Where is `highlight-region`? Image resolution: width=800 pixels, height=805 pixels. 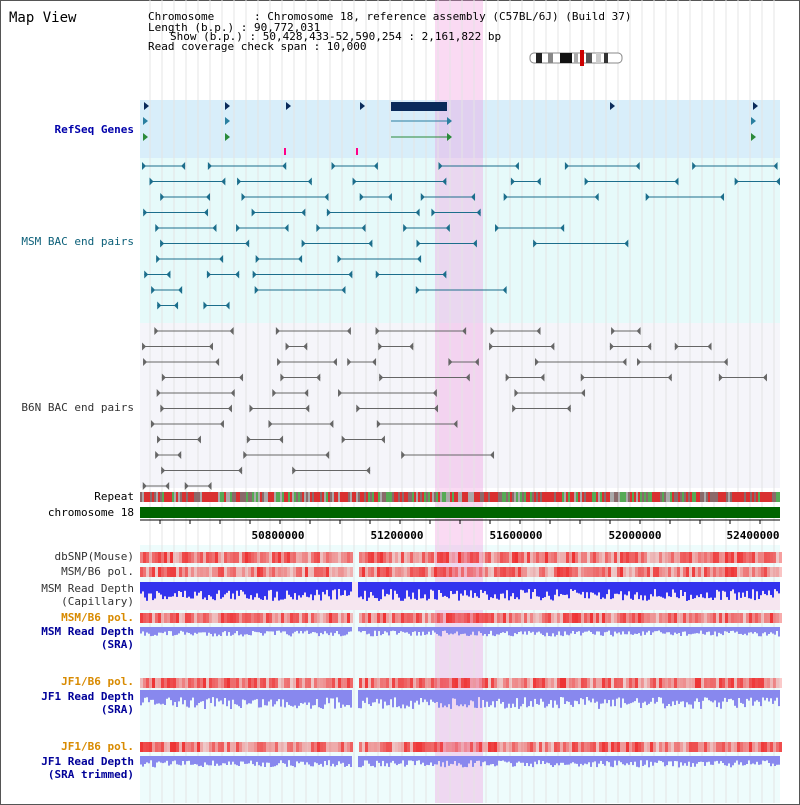
highlight-region is located at coordinates (459, 401).